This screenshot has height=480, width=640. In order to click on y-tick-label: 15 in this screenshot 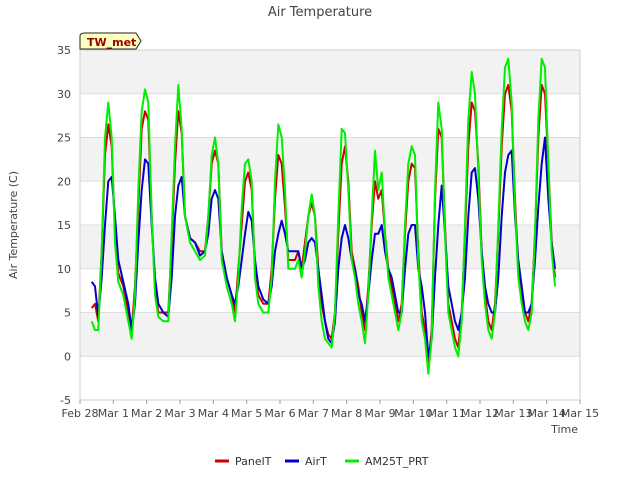, I will do `click(64, 225)`.